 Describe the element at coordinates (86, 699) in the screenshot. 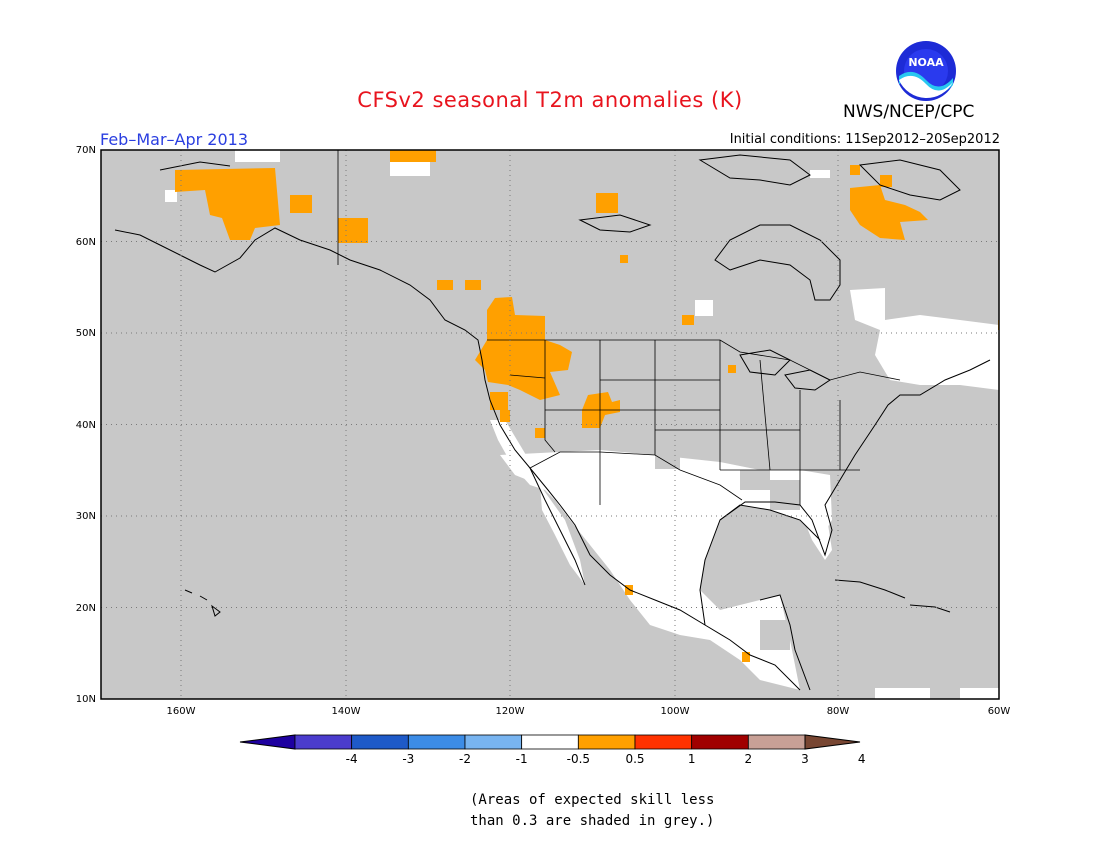

I see `lat-label: 10N` at that location.